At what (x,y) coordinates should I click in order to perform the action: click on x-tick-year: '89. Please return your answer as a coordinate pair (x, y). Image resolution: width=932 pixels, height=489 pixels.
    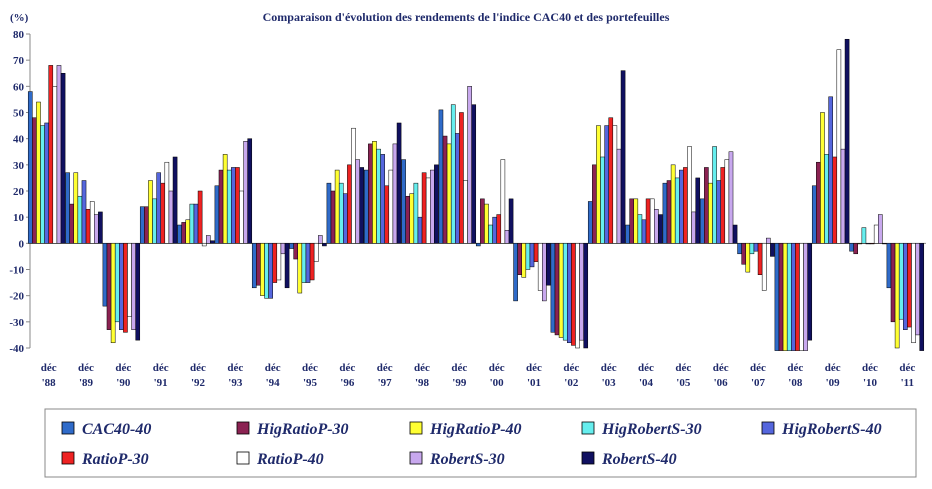
    Looking at the image, I should click on (86, 383).